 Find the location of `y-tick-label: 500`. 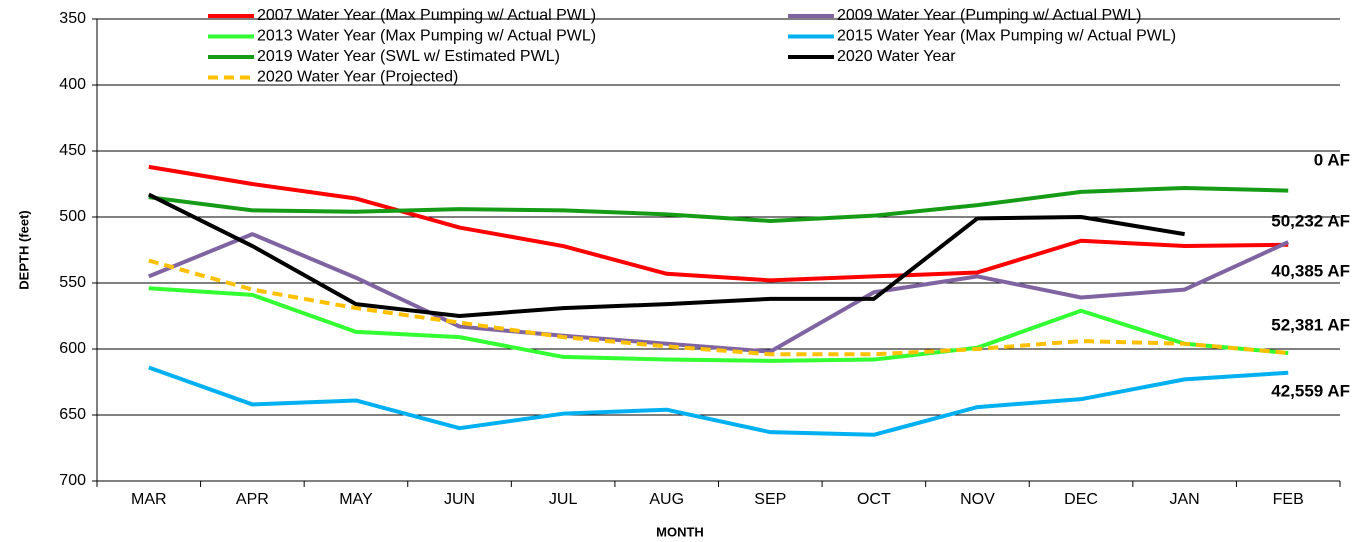

y-tick-label: 500 is located at coordinates (72, 216).